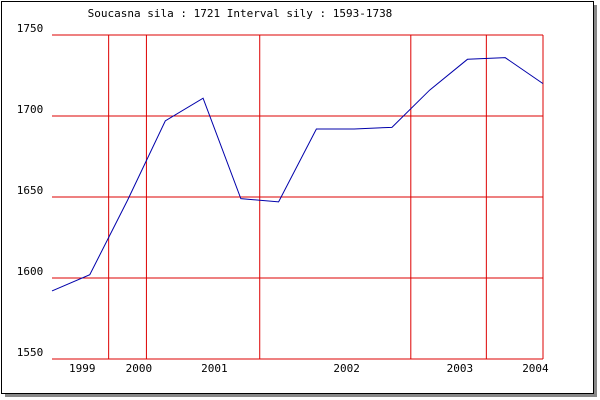 The height and width of the screenshot is (400, 600). Describe the element at coordinates (535, 368) in the screenshot. I see `x-tick-label: 2004` at that location.